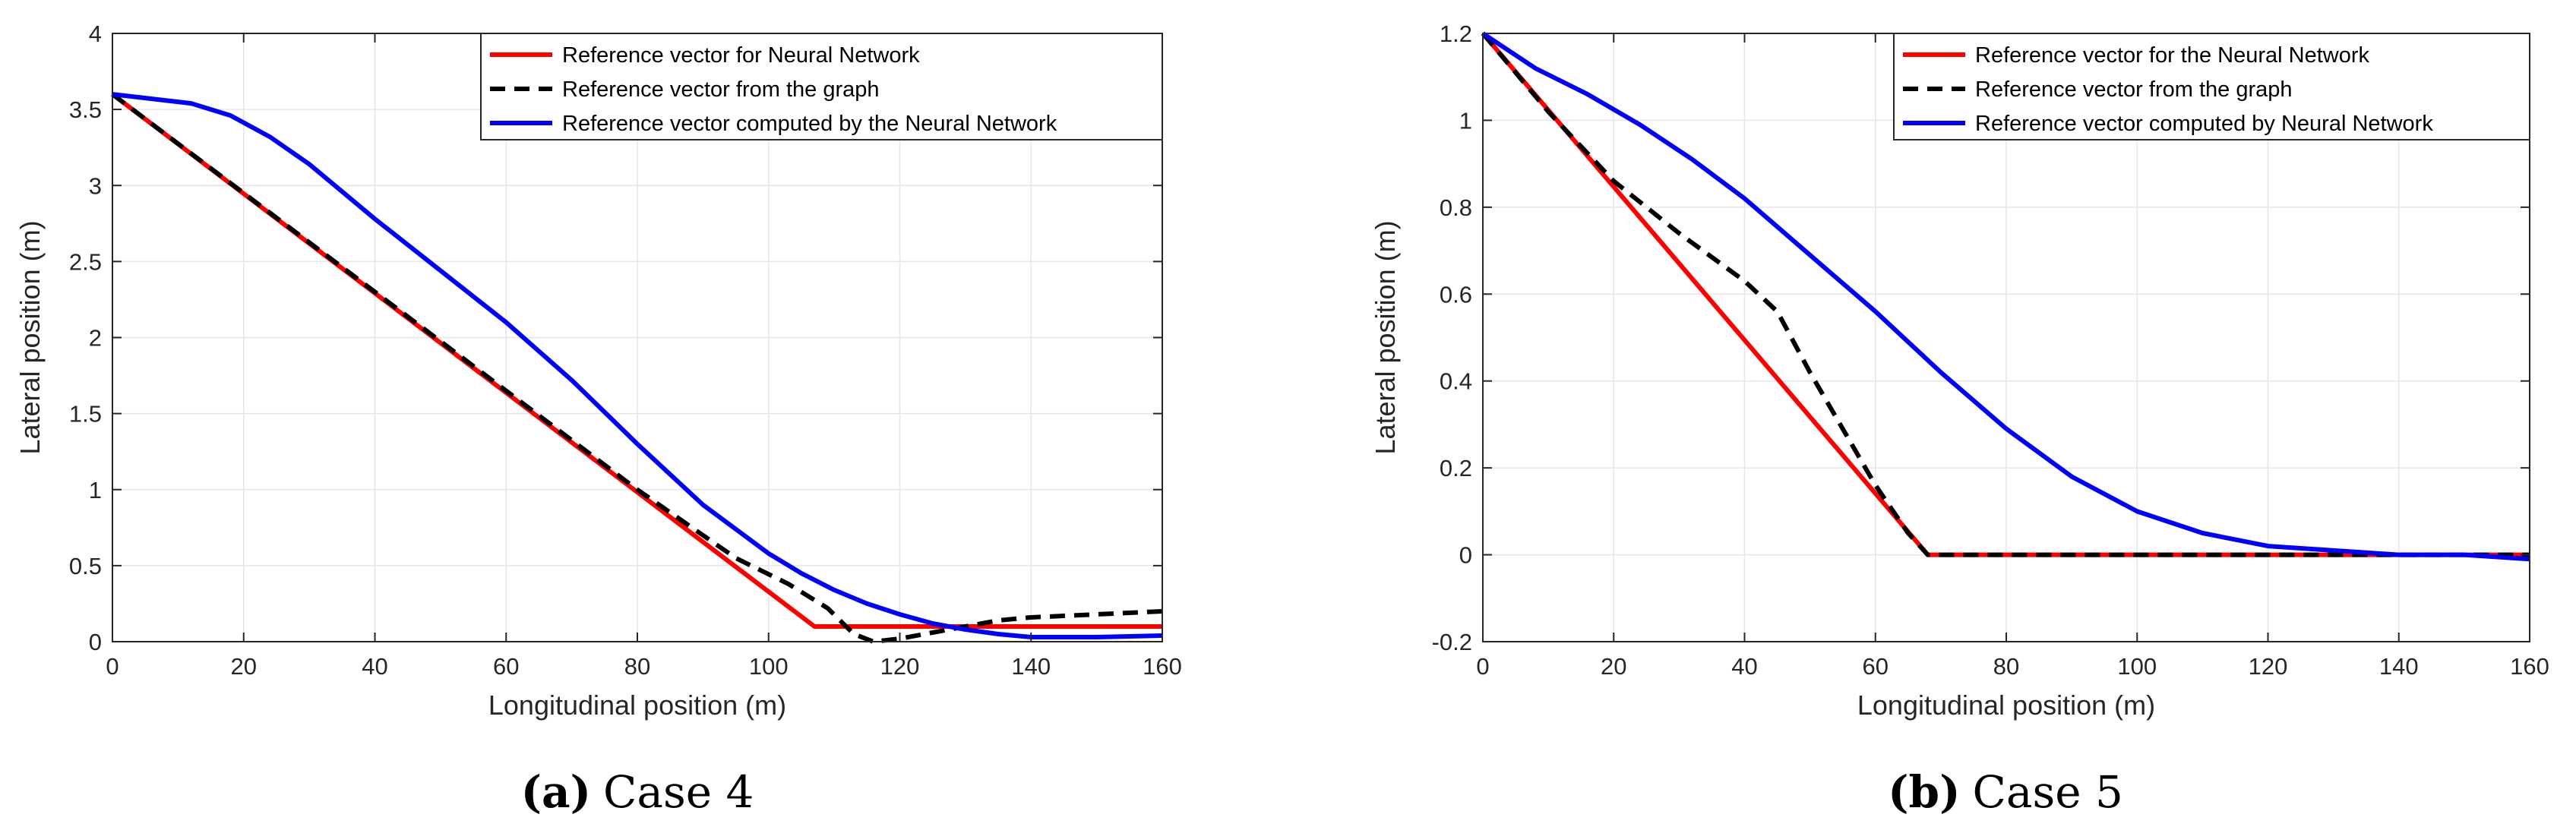 The width and height of the screenshot is (2576, 830). What do you see at coordinates (1456, 34) in the screenshot?
I see `y-tick-label: 1.2` at bounding box center [1456, 34].